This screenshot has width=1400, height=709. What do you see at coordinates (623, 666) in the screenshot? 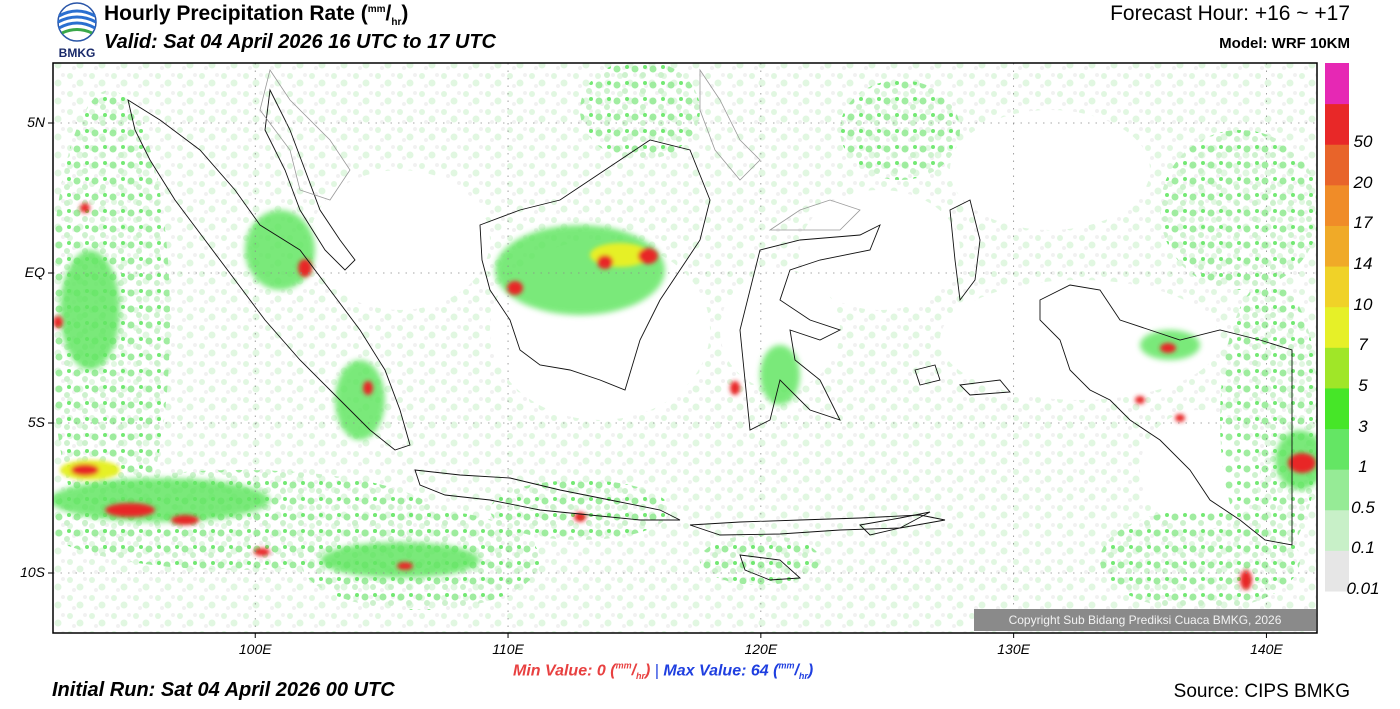
I see `min-unit-top: mm` at bounding box center [623, 666].